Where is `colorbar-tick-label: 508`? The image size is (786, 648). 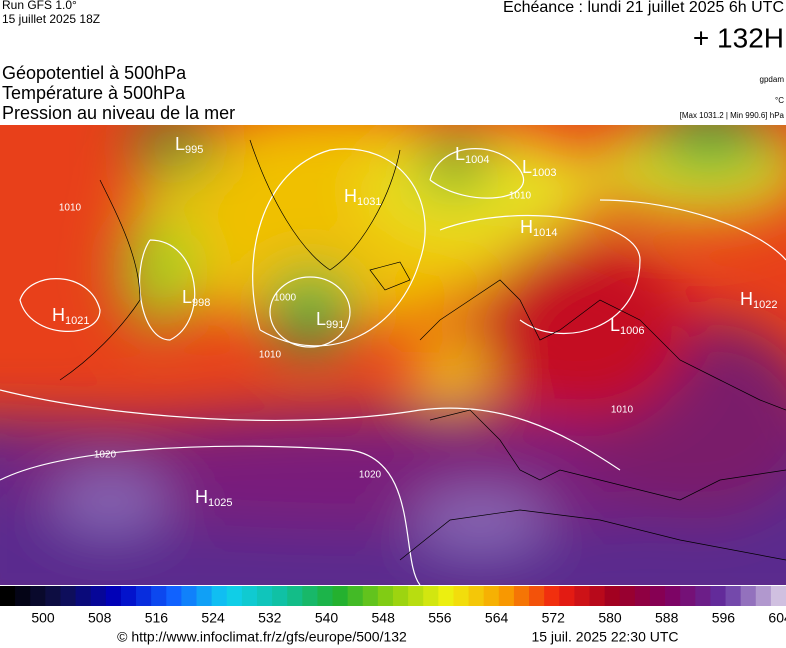 colorbar-tick-label: 508 is located at coordinates (100, 618).